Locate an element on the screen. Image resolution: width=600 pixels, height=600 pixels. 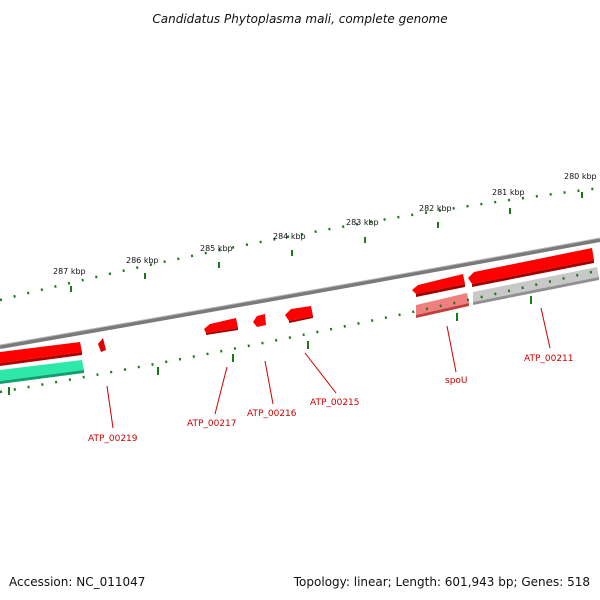
gene-label: ATP_00215 is located at coordinates (335, 403).